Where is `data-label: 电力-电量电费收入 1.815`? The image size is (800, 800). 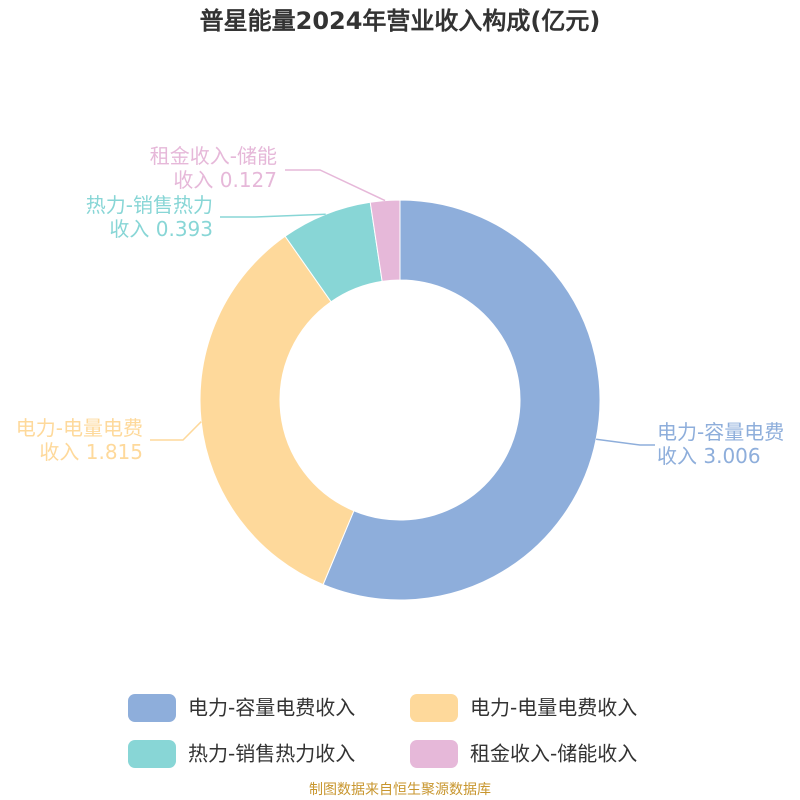
data-label: 电力-电量电费收入 1.815 is located at coordinates (73, 440).